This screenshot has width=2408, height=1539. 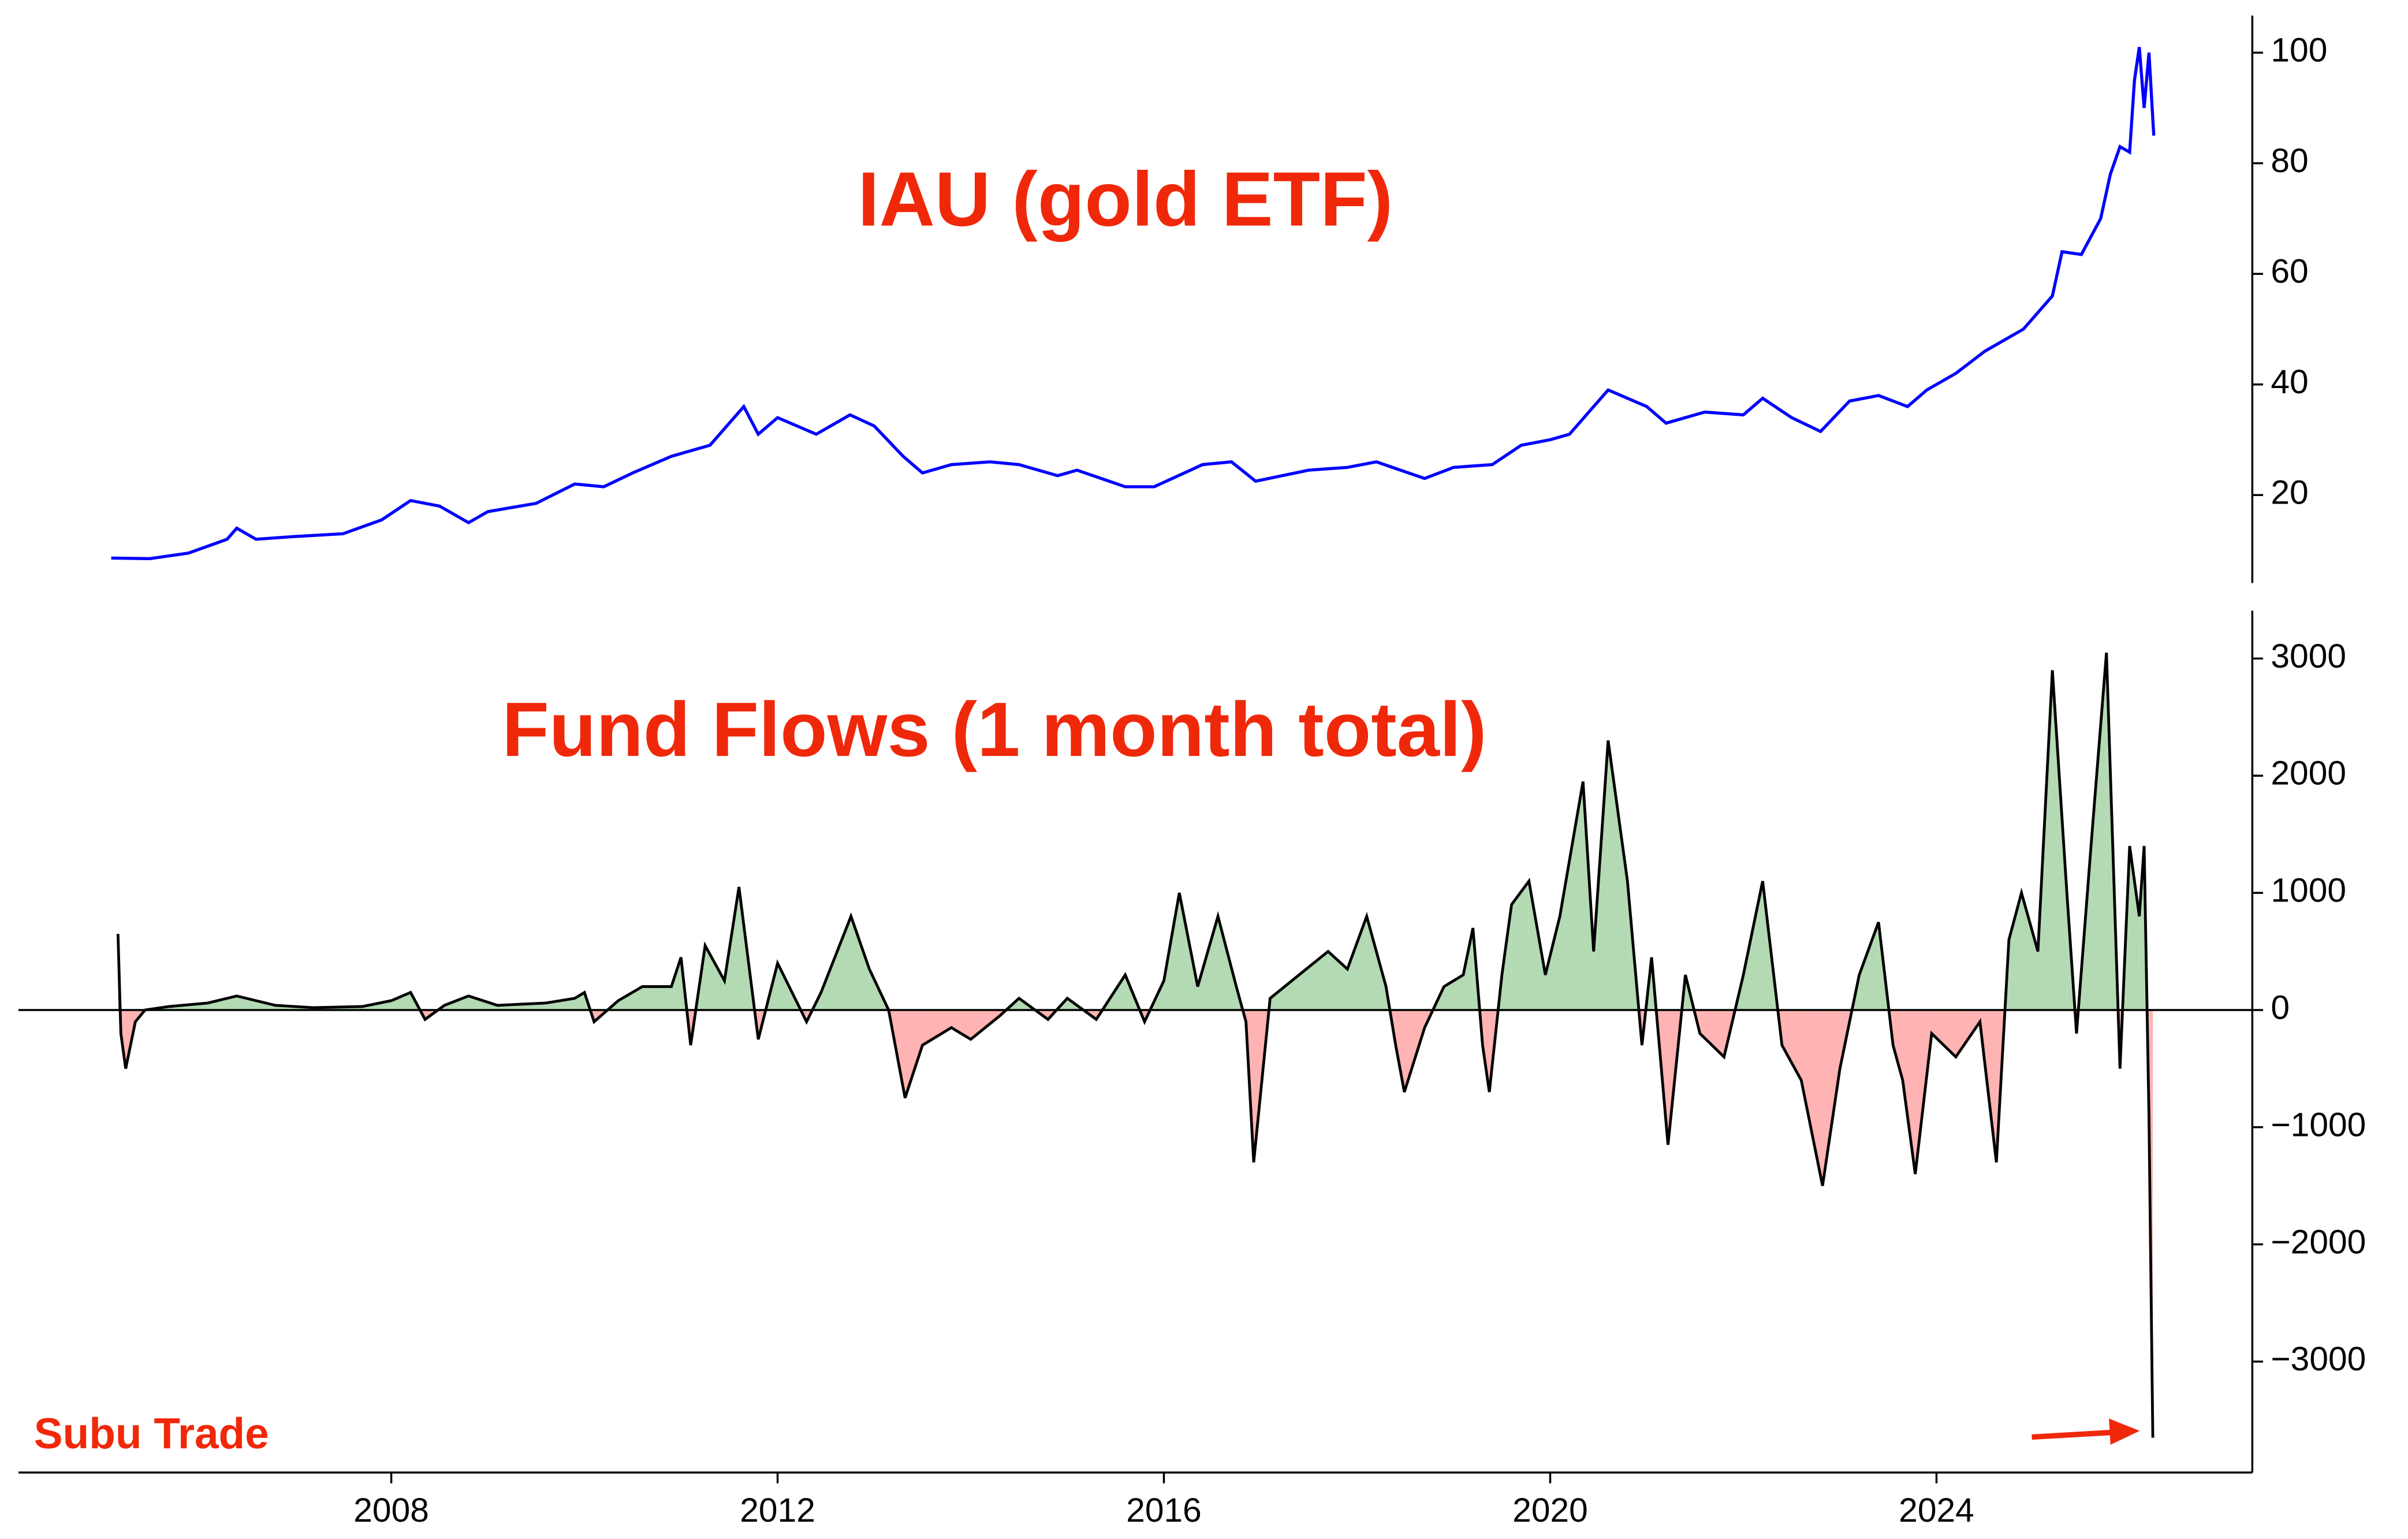 I want to click on chart-title: IAU (gold ETF), so click(x=1125, y=200).